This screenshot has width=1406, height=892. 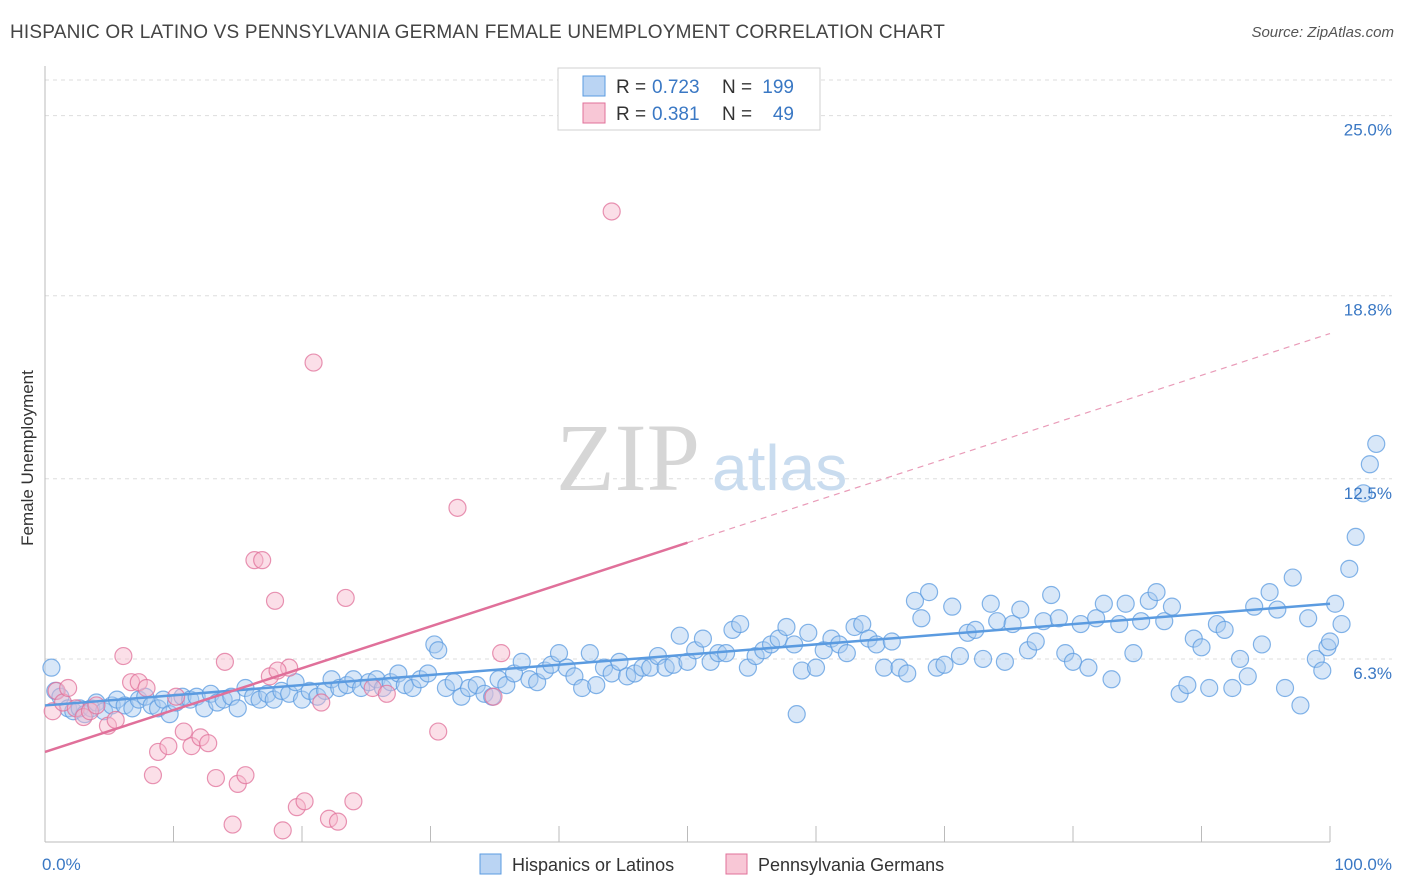 What do you see at coordinates (1322, 32) in the screenshot?
I see `chart-source: Source: ZipAtlas.com` at bounding box center [1322, 32].